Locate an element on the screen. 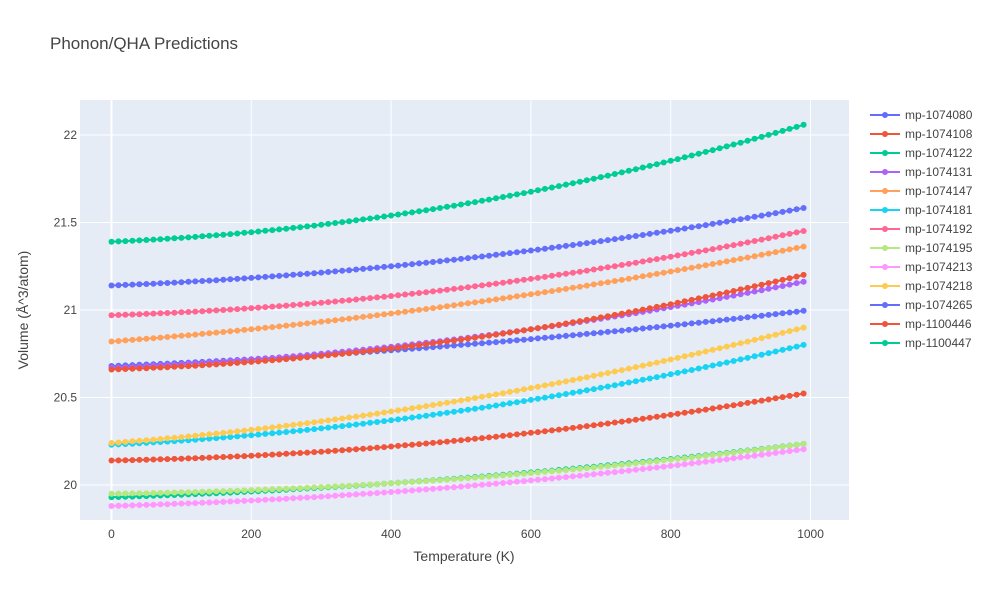 Image resolution: width=1000 pixels, height=600 pixels. legend-item-mp-1074195: mp-1074195 is located at coordinates (921, 248).